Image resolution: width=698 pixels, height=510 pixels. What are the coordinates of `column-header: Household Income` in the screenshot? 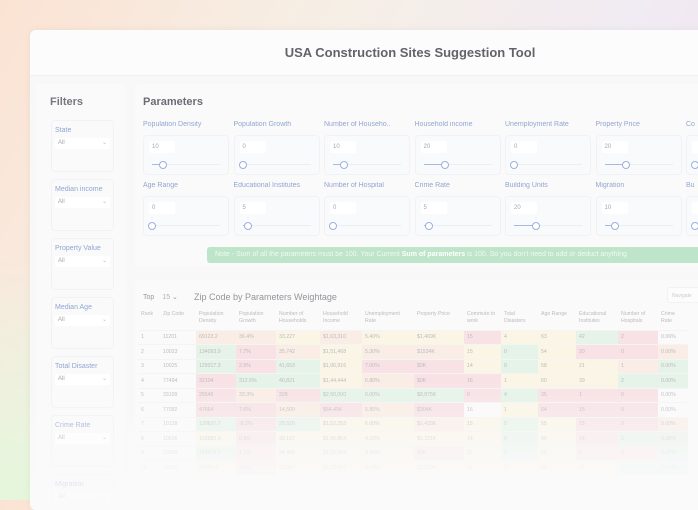 It's located at (335, 317).